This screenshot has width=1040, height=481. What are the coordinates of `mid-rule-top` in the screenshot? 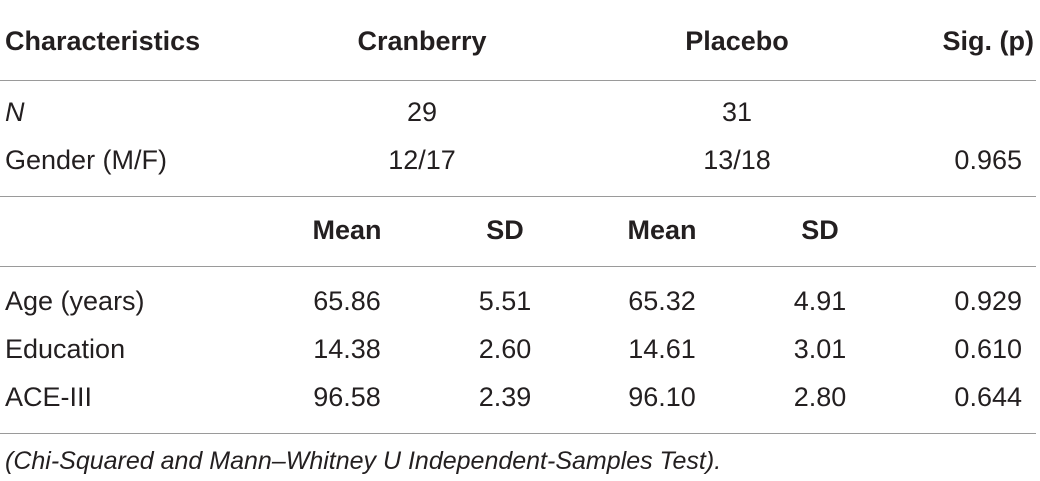 It's located at (518, 196).